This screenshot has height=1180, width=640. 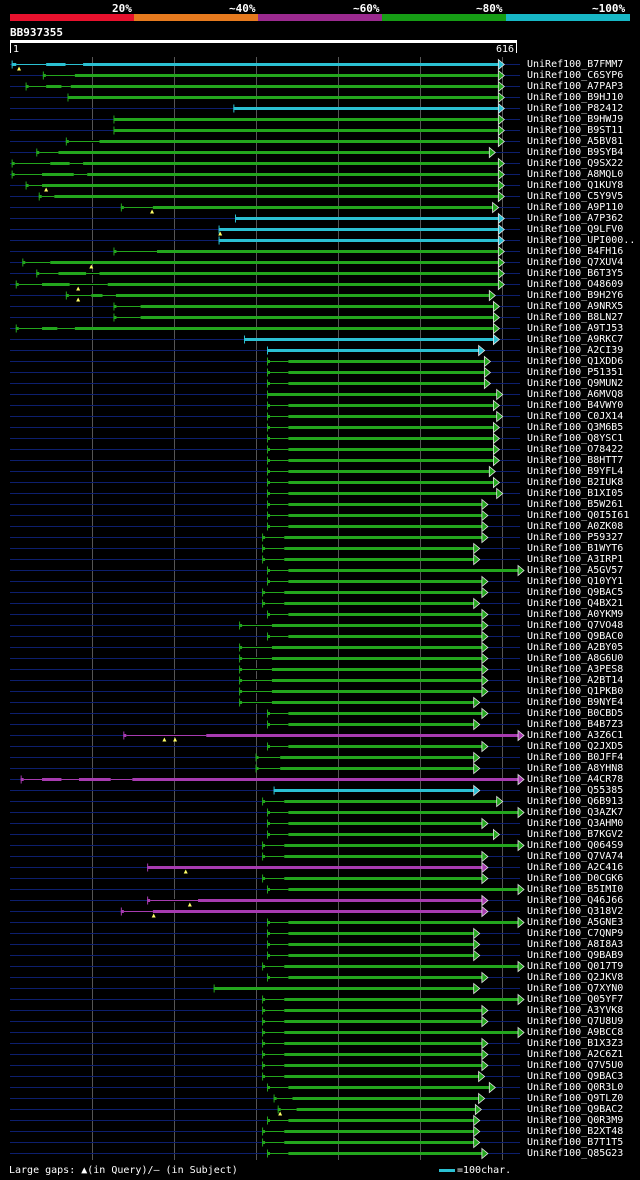 What do you see at coordinates (575, 108) in the screenshot?
I see `hit-label: UniRef100_P82412` at bounding box center [575, 108].